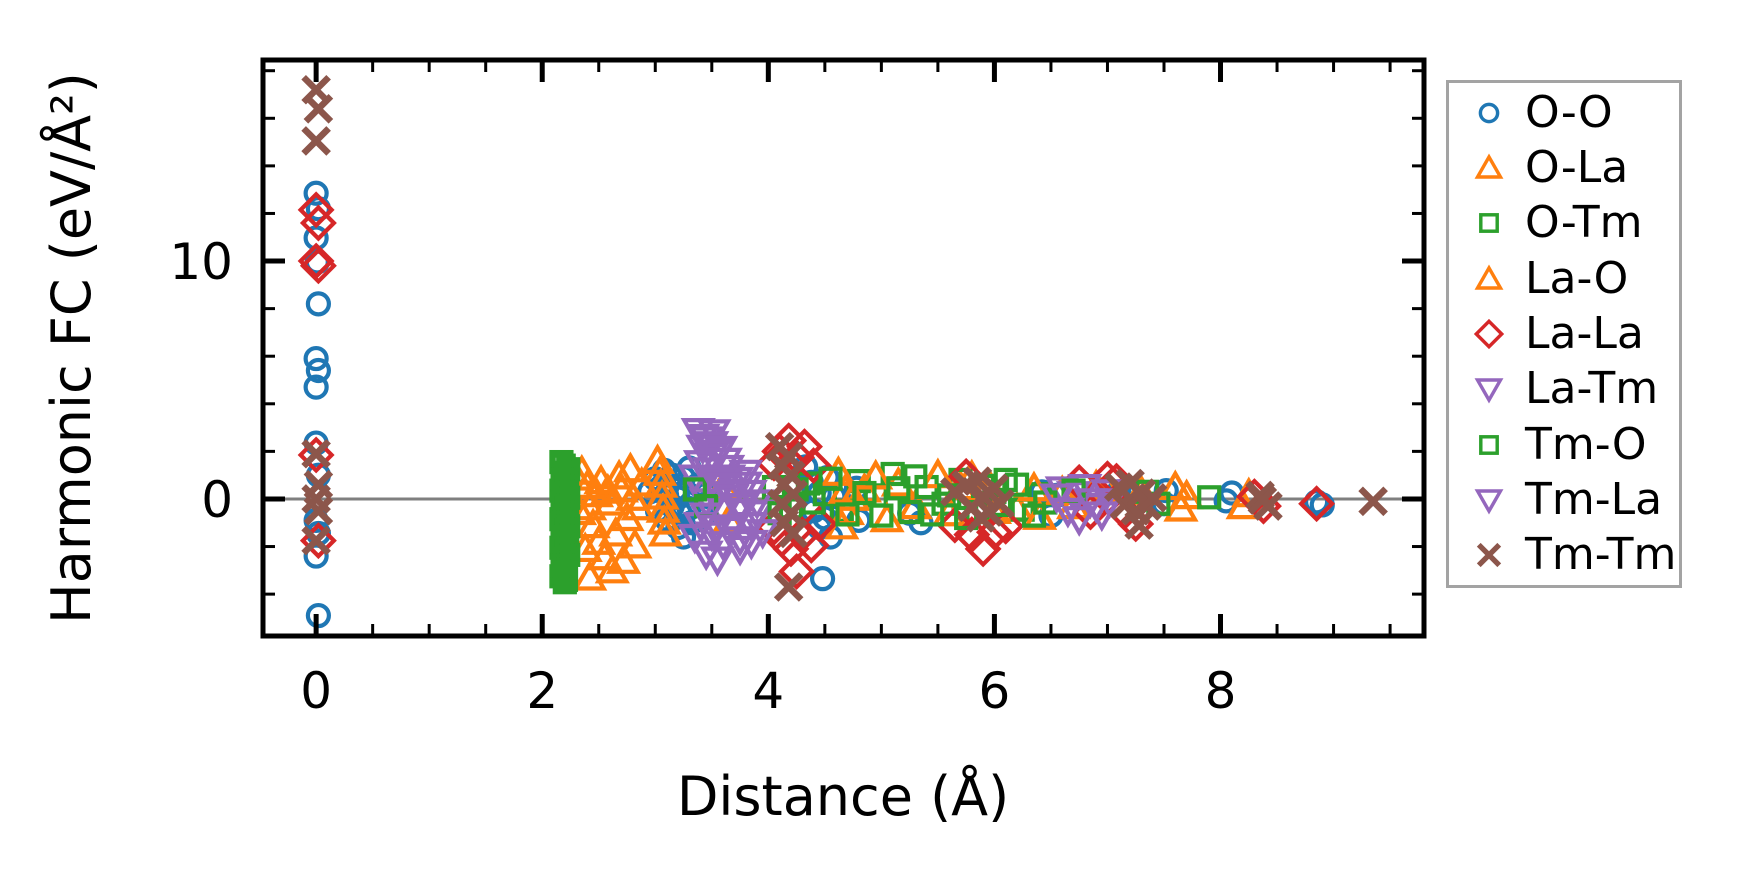 Image resolution: width=1740 pixels, height=883 pixels. What do you see at coordinates (542, 691) in the screenshot?
I see `x-tick-label: 2` at bounding box center [542, 691].